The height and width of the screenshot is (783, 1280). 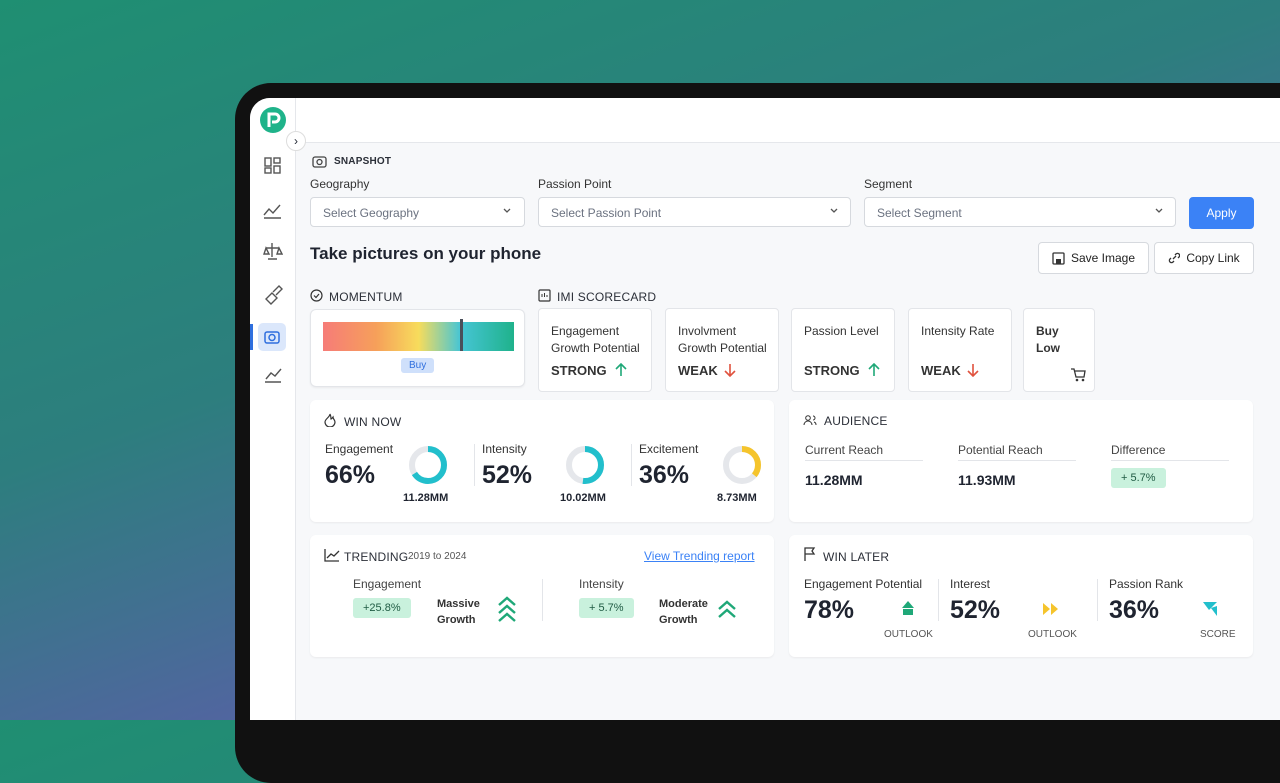 I want to click on scorecard-icon, so click(x=544, y=295).